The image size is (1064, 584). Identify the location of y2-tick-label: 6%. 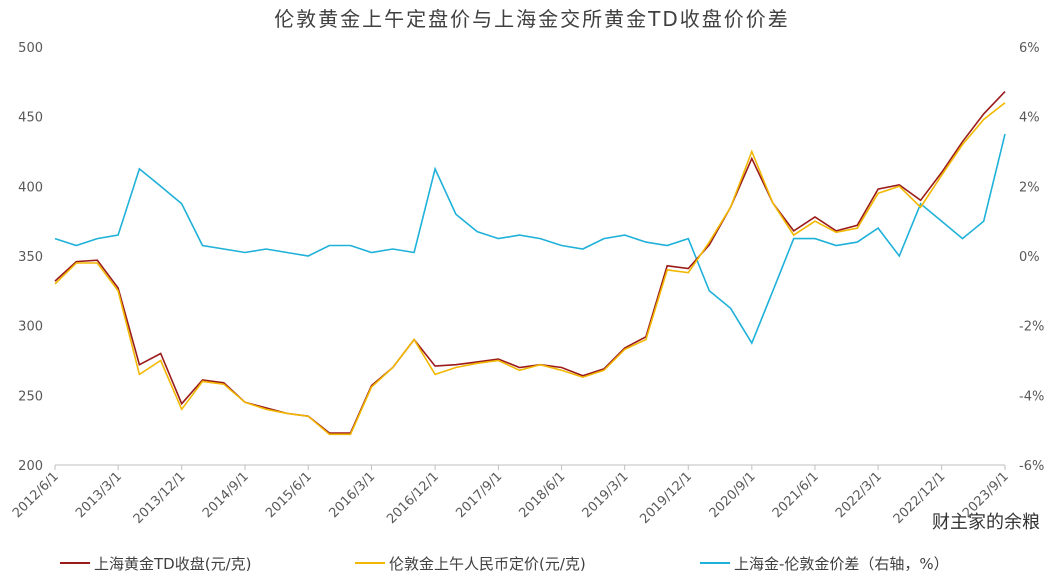
(1029, 48).